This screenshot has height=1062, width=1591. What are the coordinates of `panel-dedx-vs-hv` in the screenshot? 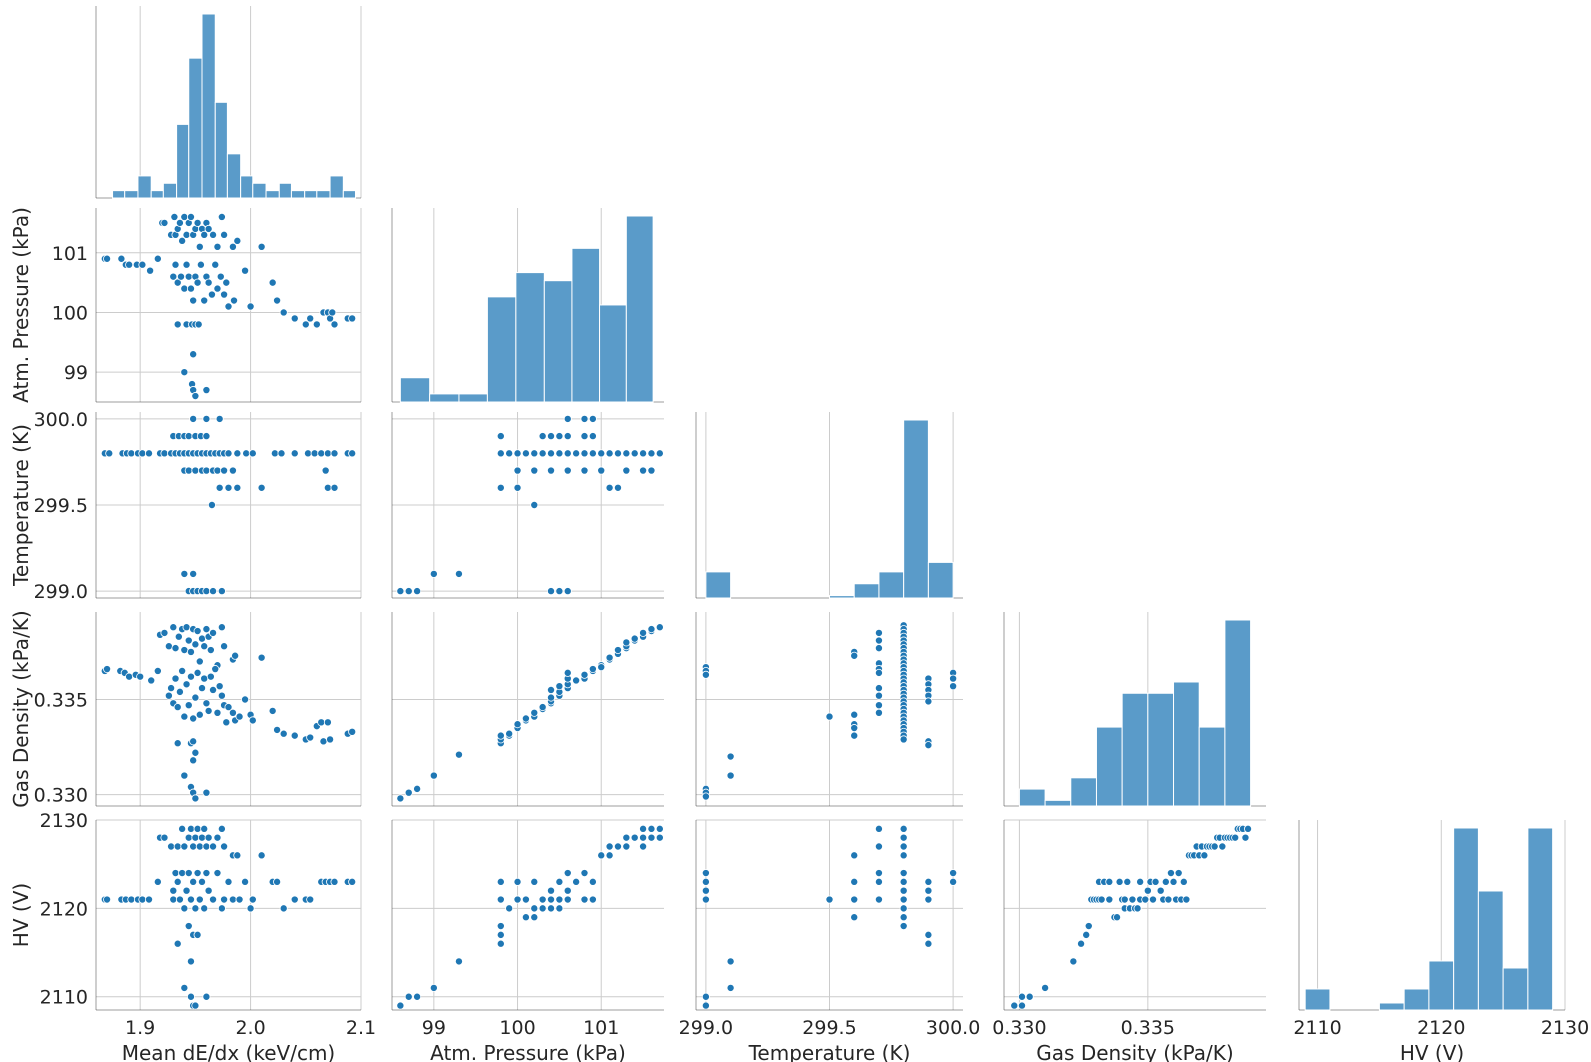 It's located at (228, 915).